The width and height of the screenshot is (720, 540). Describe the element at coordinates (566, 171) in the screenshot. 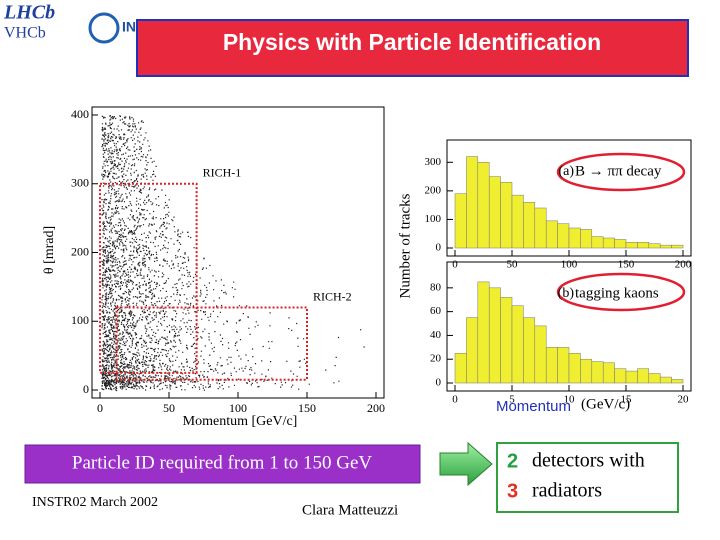

I see `chart-tag: (a)` at that location.